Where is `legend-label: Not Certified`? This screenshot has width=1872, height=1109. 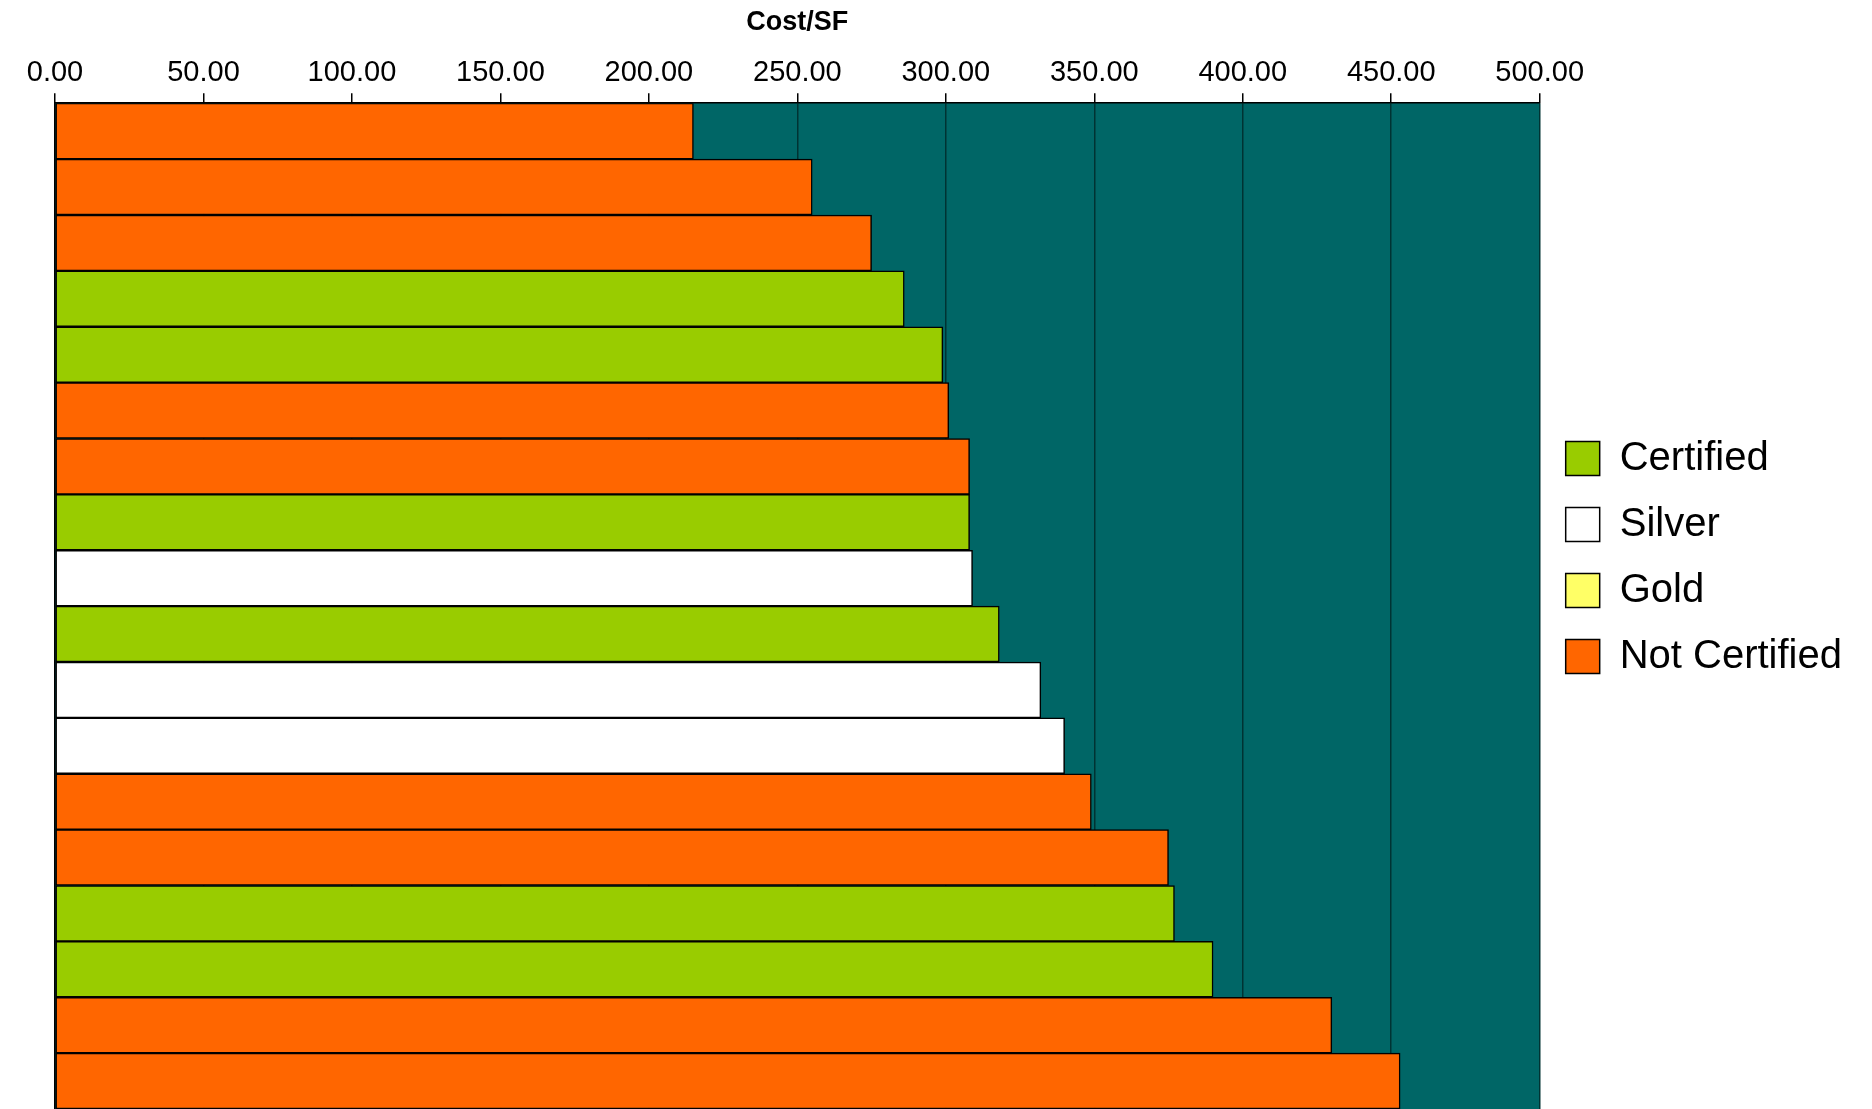 legend-label: Not Certified is located at coordinates (1731, 653).